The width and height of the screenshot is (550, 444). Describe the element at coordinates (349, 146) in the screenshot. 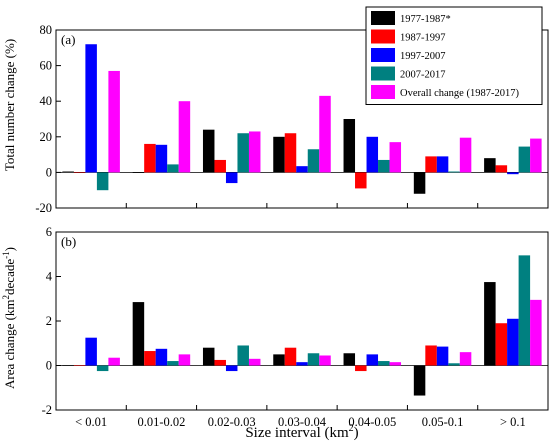

I see `bar-a-s0-c4` at that location.